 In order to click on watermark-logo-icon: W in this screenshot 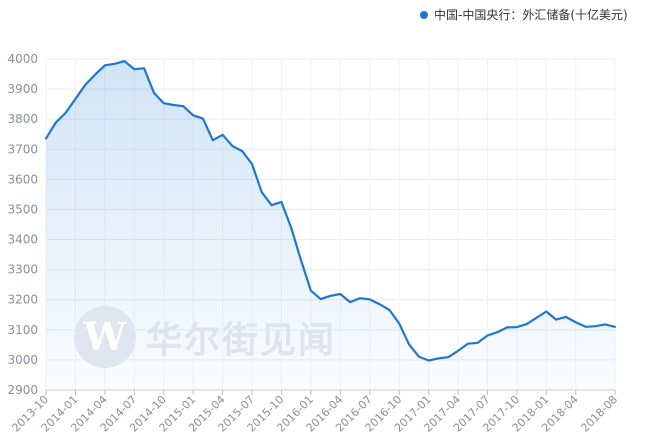, I will do `click(105, 337)`.